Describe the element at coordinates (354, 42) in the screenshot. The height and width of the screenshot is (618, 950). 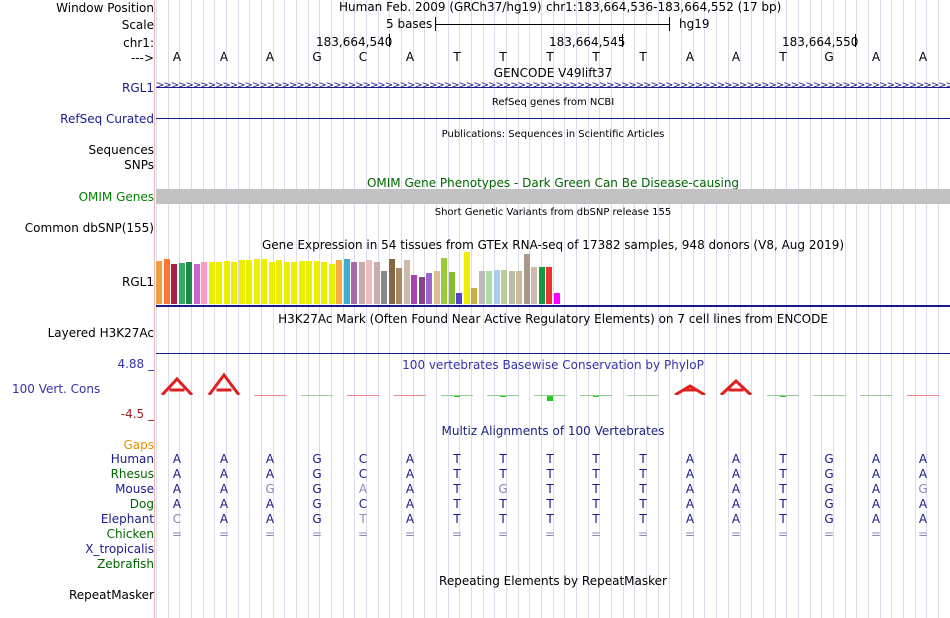
I see `coord-1: 183,664,540` at that location.